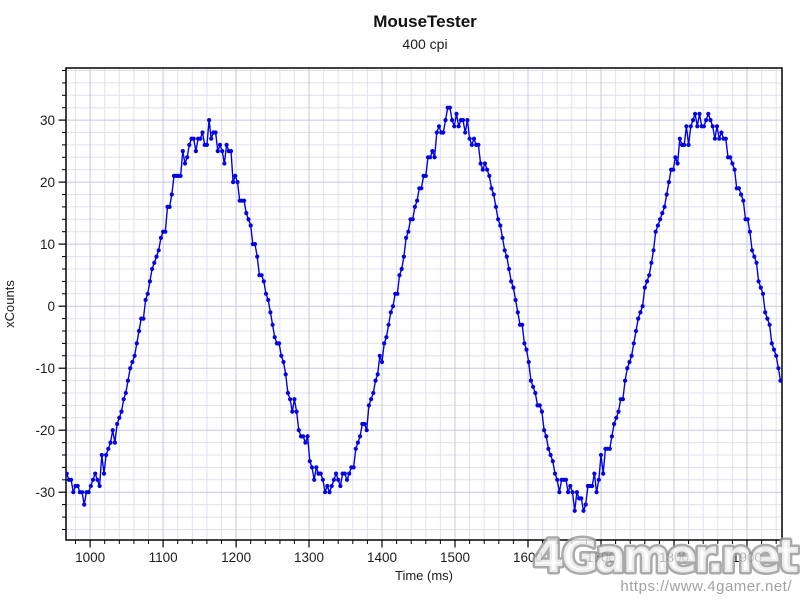 The height and width of the screenshot is (600, 800). I want to click on y-tick-label: 10, so click(47, 244).